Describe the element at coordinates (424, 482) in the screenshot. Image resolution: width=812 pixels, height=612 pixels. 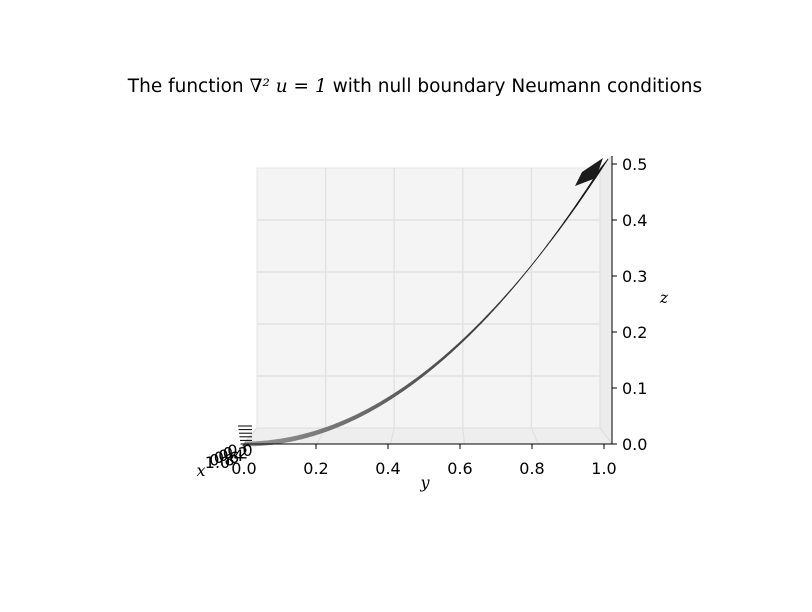
I see `y-axis-label: y` at that location.